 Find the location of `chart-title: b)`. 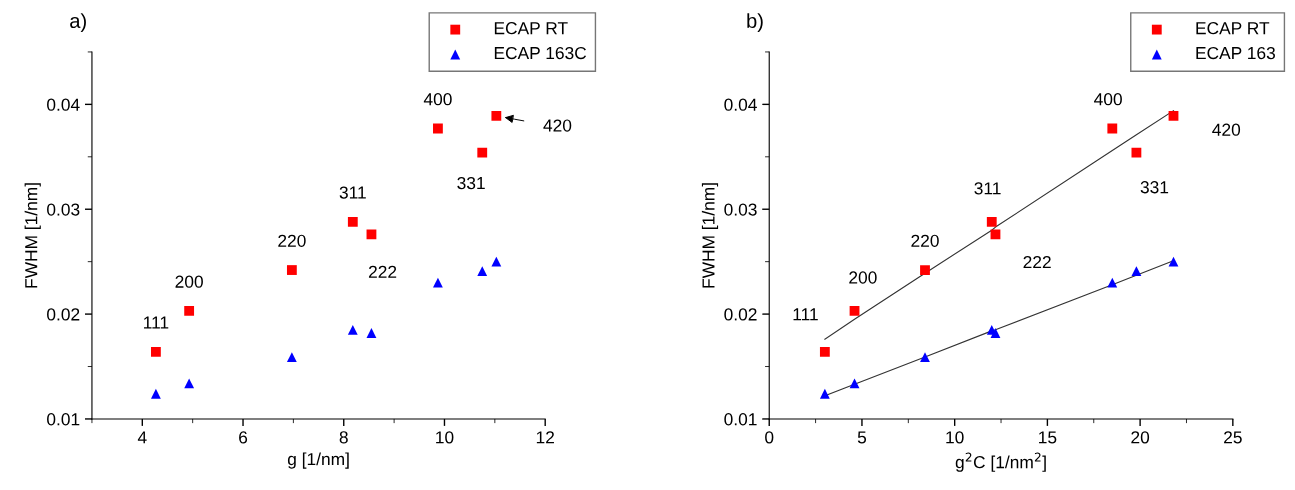

chart-title: b) is located at coordinates (755, 22).